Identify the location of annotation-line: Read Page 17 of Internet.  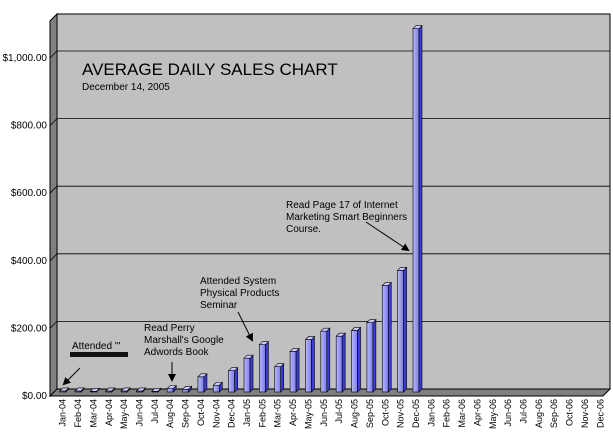
(342, 205).